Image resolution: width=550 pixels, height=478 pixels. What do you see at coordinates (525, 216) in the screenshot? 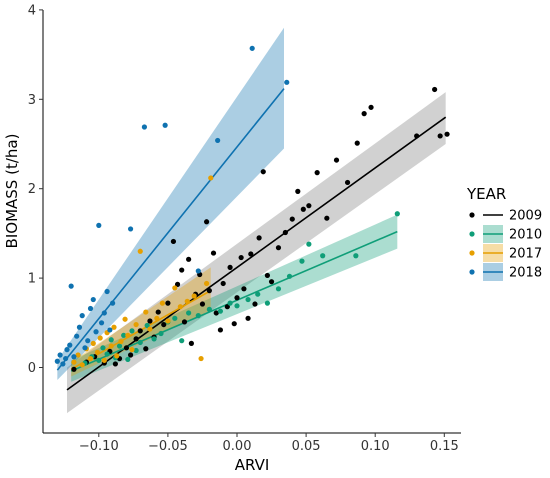
I see `legend-label-2009: 2009` at bounding box center [525, 216].